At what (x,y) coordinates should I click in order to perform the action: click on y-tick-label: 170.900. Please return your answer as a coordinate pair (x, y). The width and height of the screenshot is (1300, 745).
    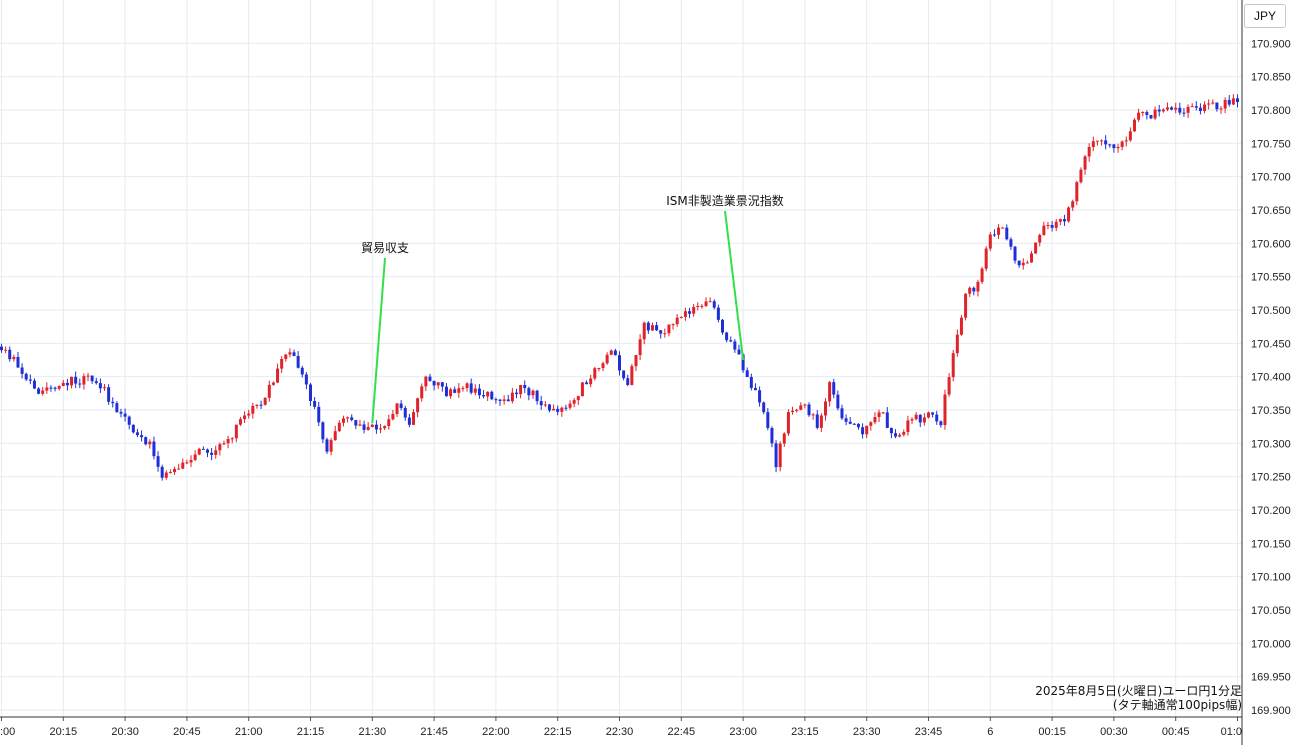
    Looking at the image, I should click on (1271, 44).